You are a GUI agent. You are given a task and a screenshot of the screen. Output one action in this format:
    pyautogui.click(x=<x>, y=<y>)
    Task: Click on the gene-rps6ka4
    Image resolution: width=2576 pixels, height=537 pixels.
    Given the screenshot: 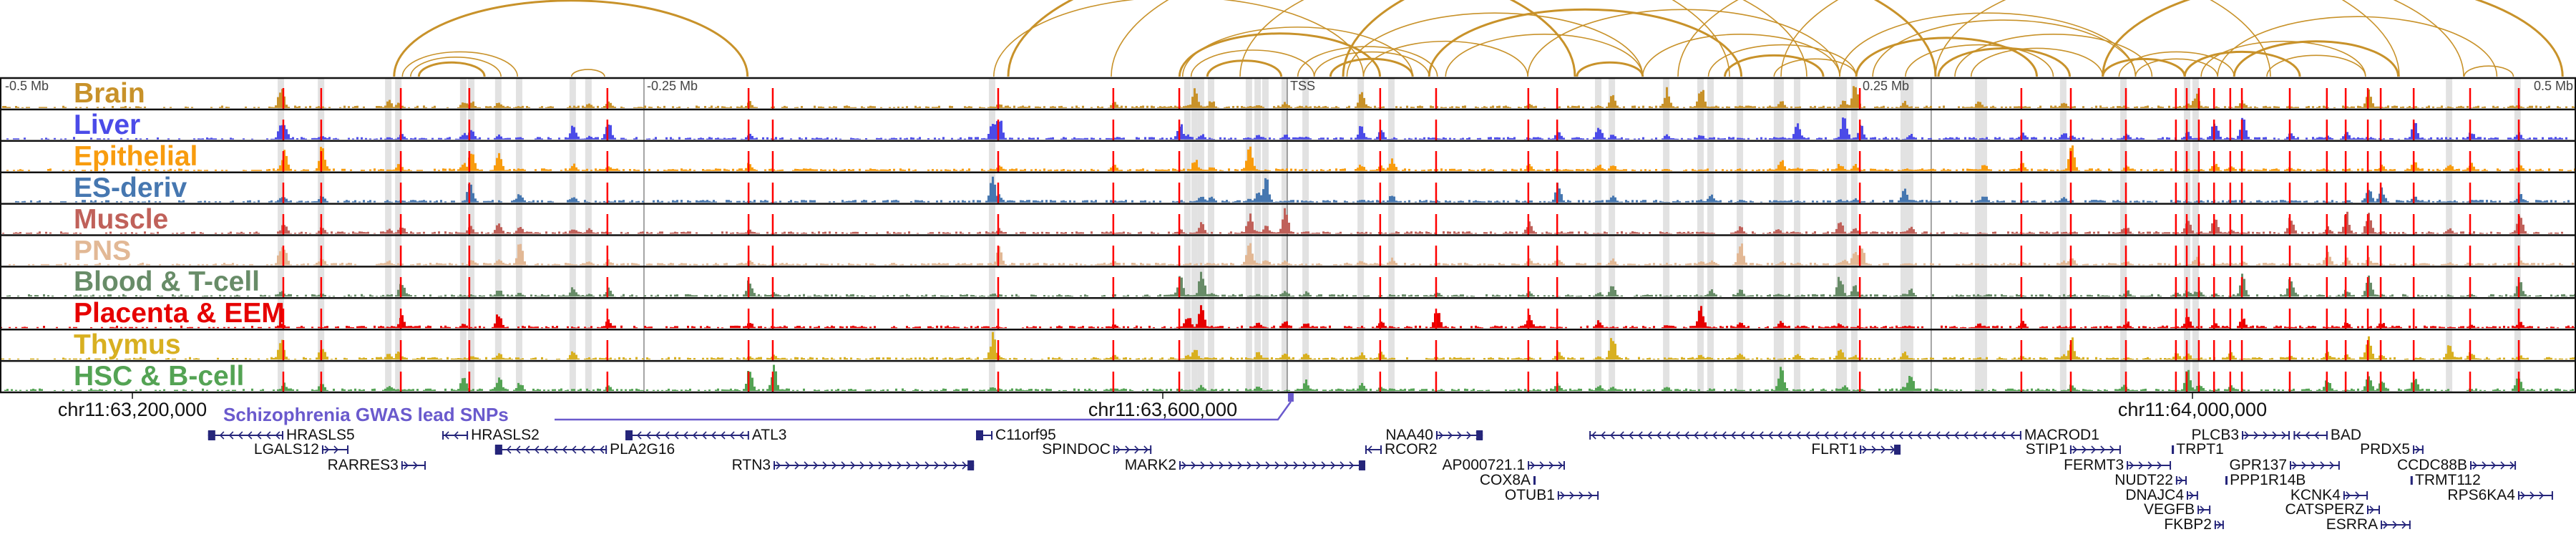 What is the action you would take?
    pyautogui.click(x=2535, y=495)
    